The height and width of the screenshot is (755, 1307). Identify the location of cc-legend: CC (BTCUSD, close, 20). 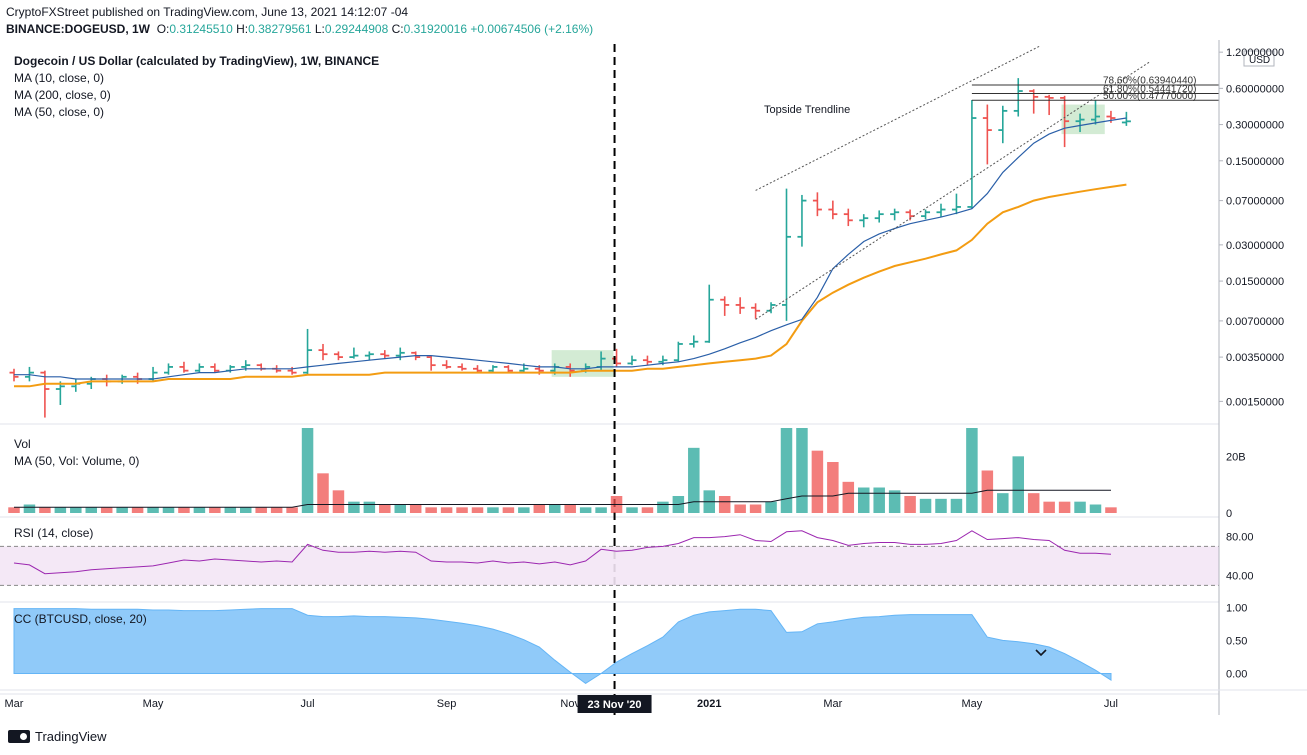
(80, 619).